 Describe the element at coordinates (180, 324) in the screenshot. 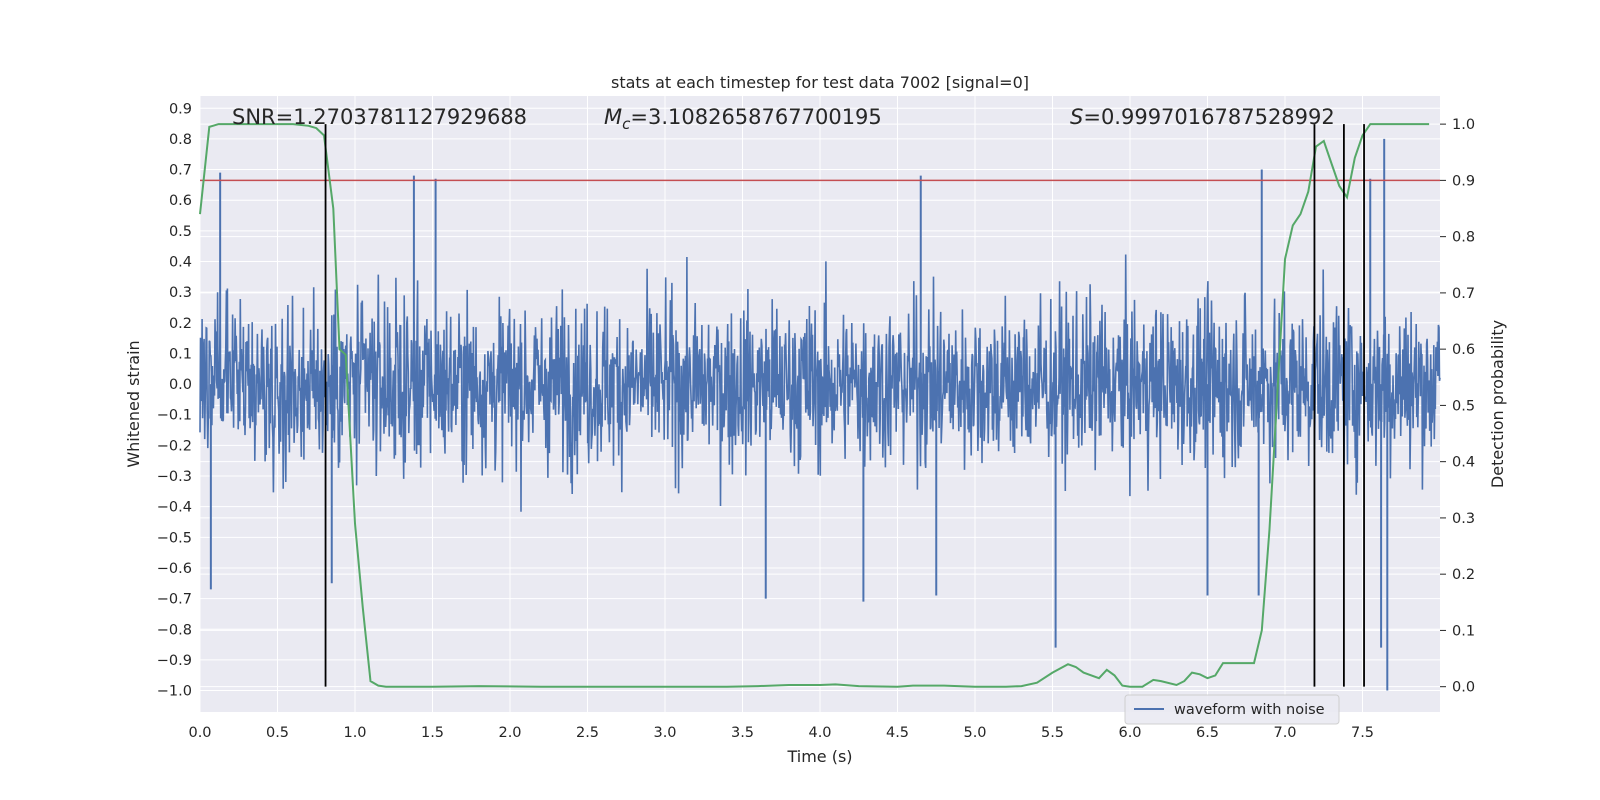

I see `y-tick-label: 0.2` at that location.